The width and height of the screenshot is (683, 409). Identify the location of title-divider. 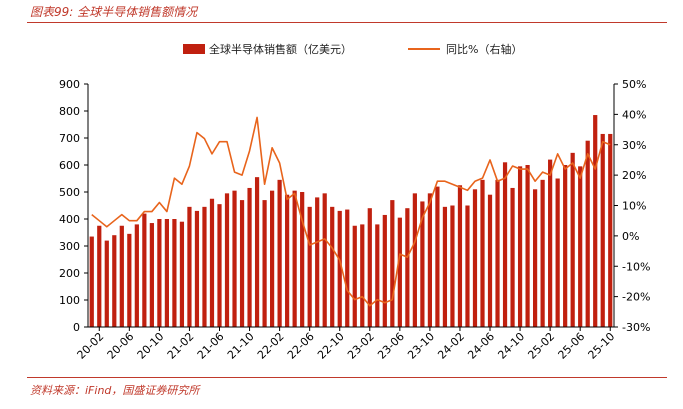
(347, 22).